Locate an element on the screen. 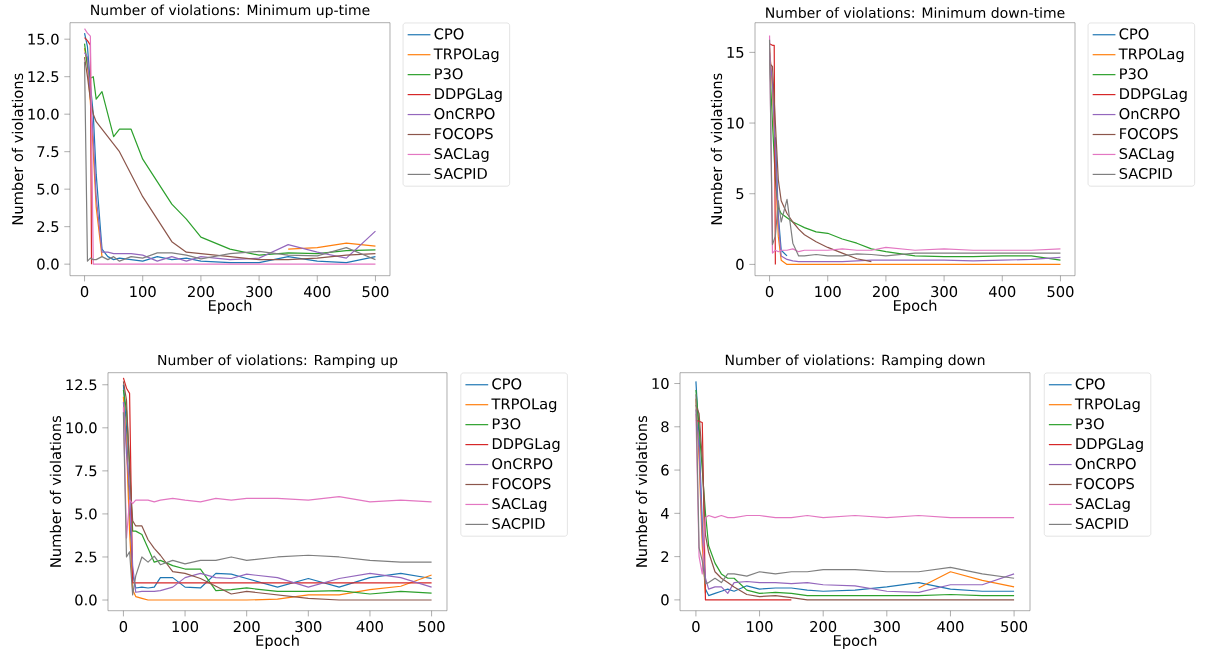 This screenshot has width=1228, height=657. y-tick-label: 15.0 is located at coordinates (43, 39).